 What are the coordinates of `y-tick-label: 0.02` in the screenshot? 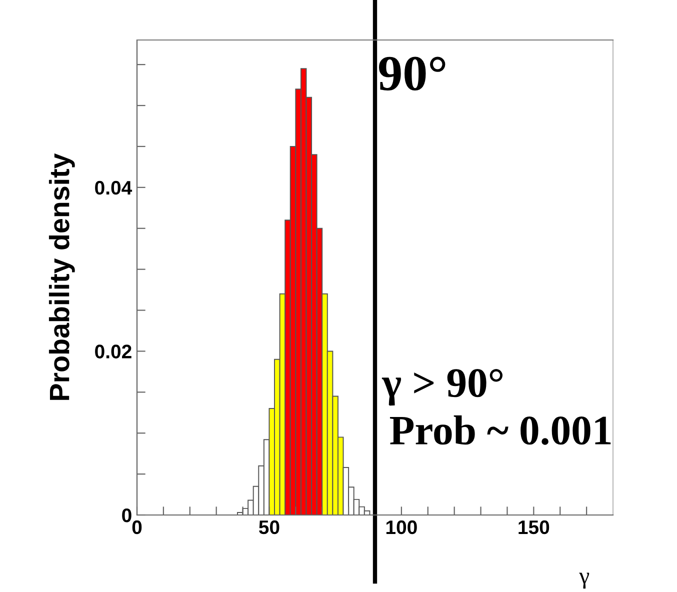 It's located at (113, 351).